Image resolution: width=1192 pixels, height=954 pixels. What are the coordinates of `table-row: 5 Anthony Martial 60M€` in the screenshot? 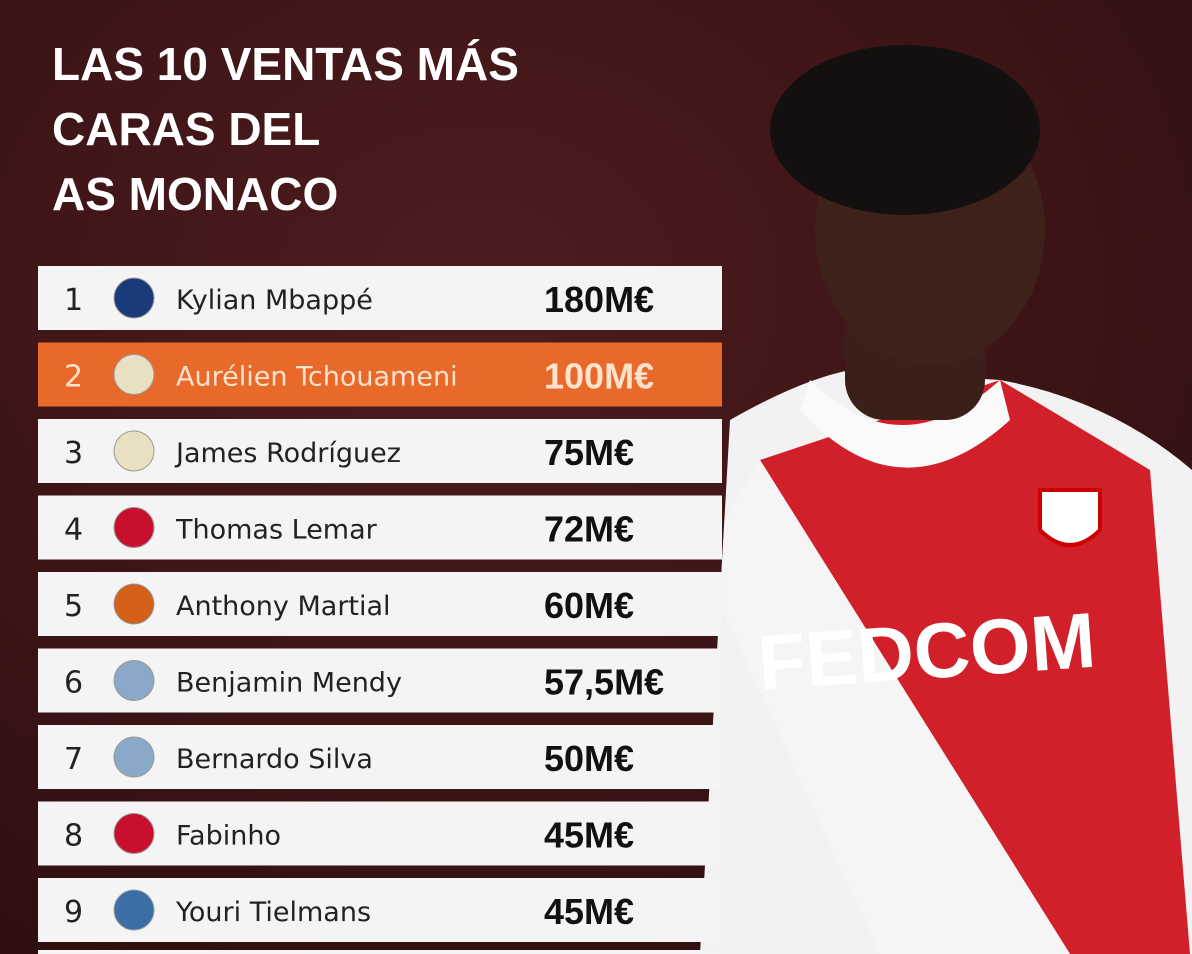 It's located at (380, 604).